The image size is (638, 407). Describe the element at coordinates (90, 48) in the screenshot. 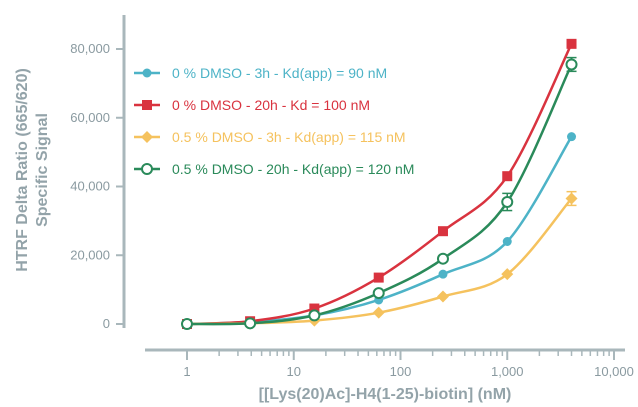

I see `y-tick-label: 80,000` at that location.